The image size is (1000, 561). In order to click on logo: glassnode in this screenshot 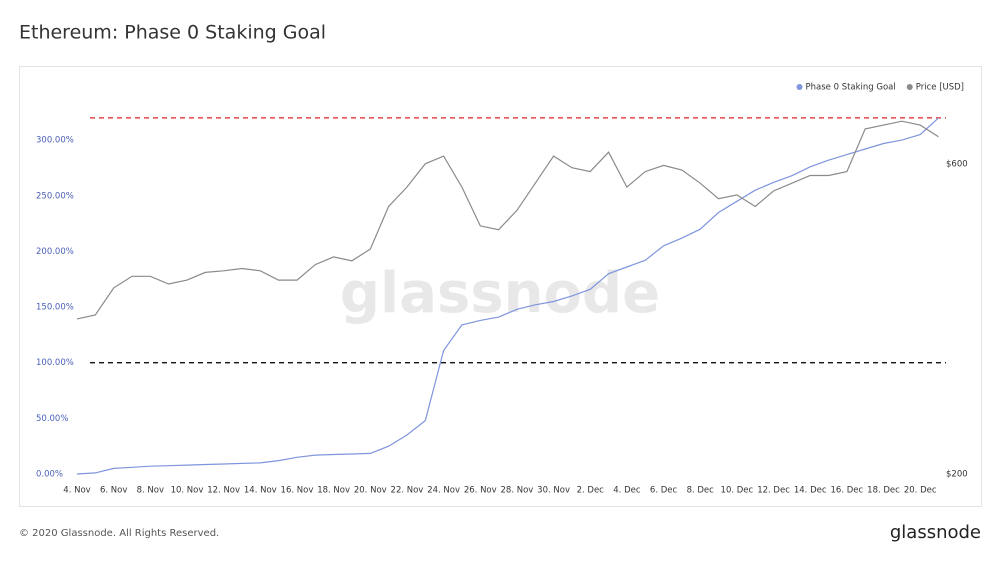, I will do `click(935, 532)`.